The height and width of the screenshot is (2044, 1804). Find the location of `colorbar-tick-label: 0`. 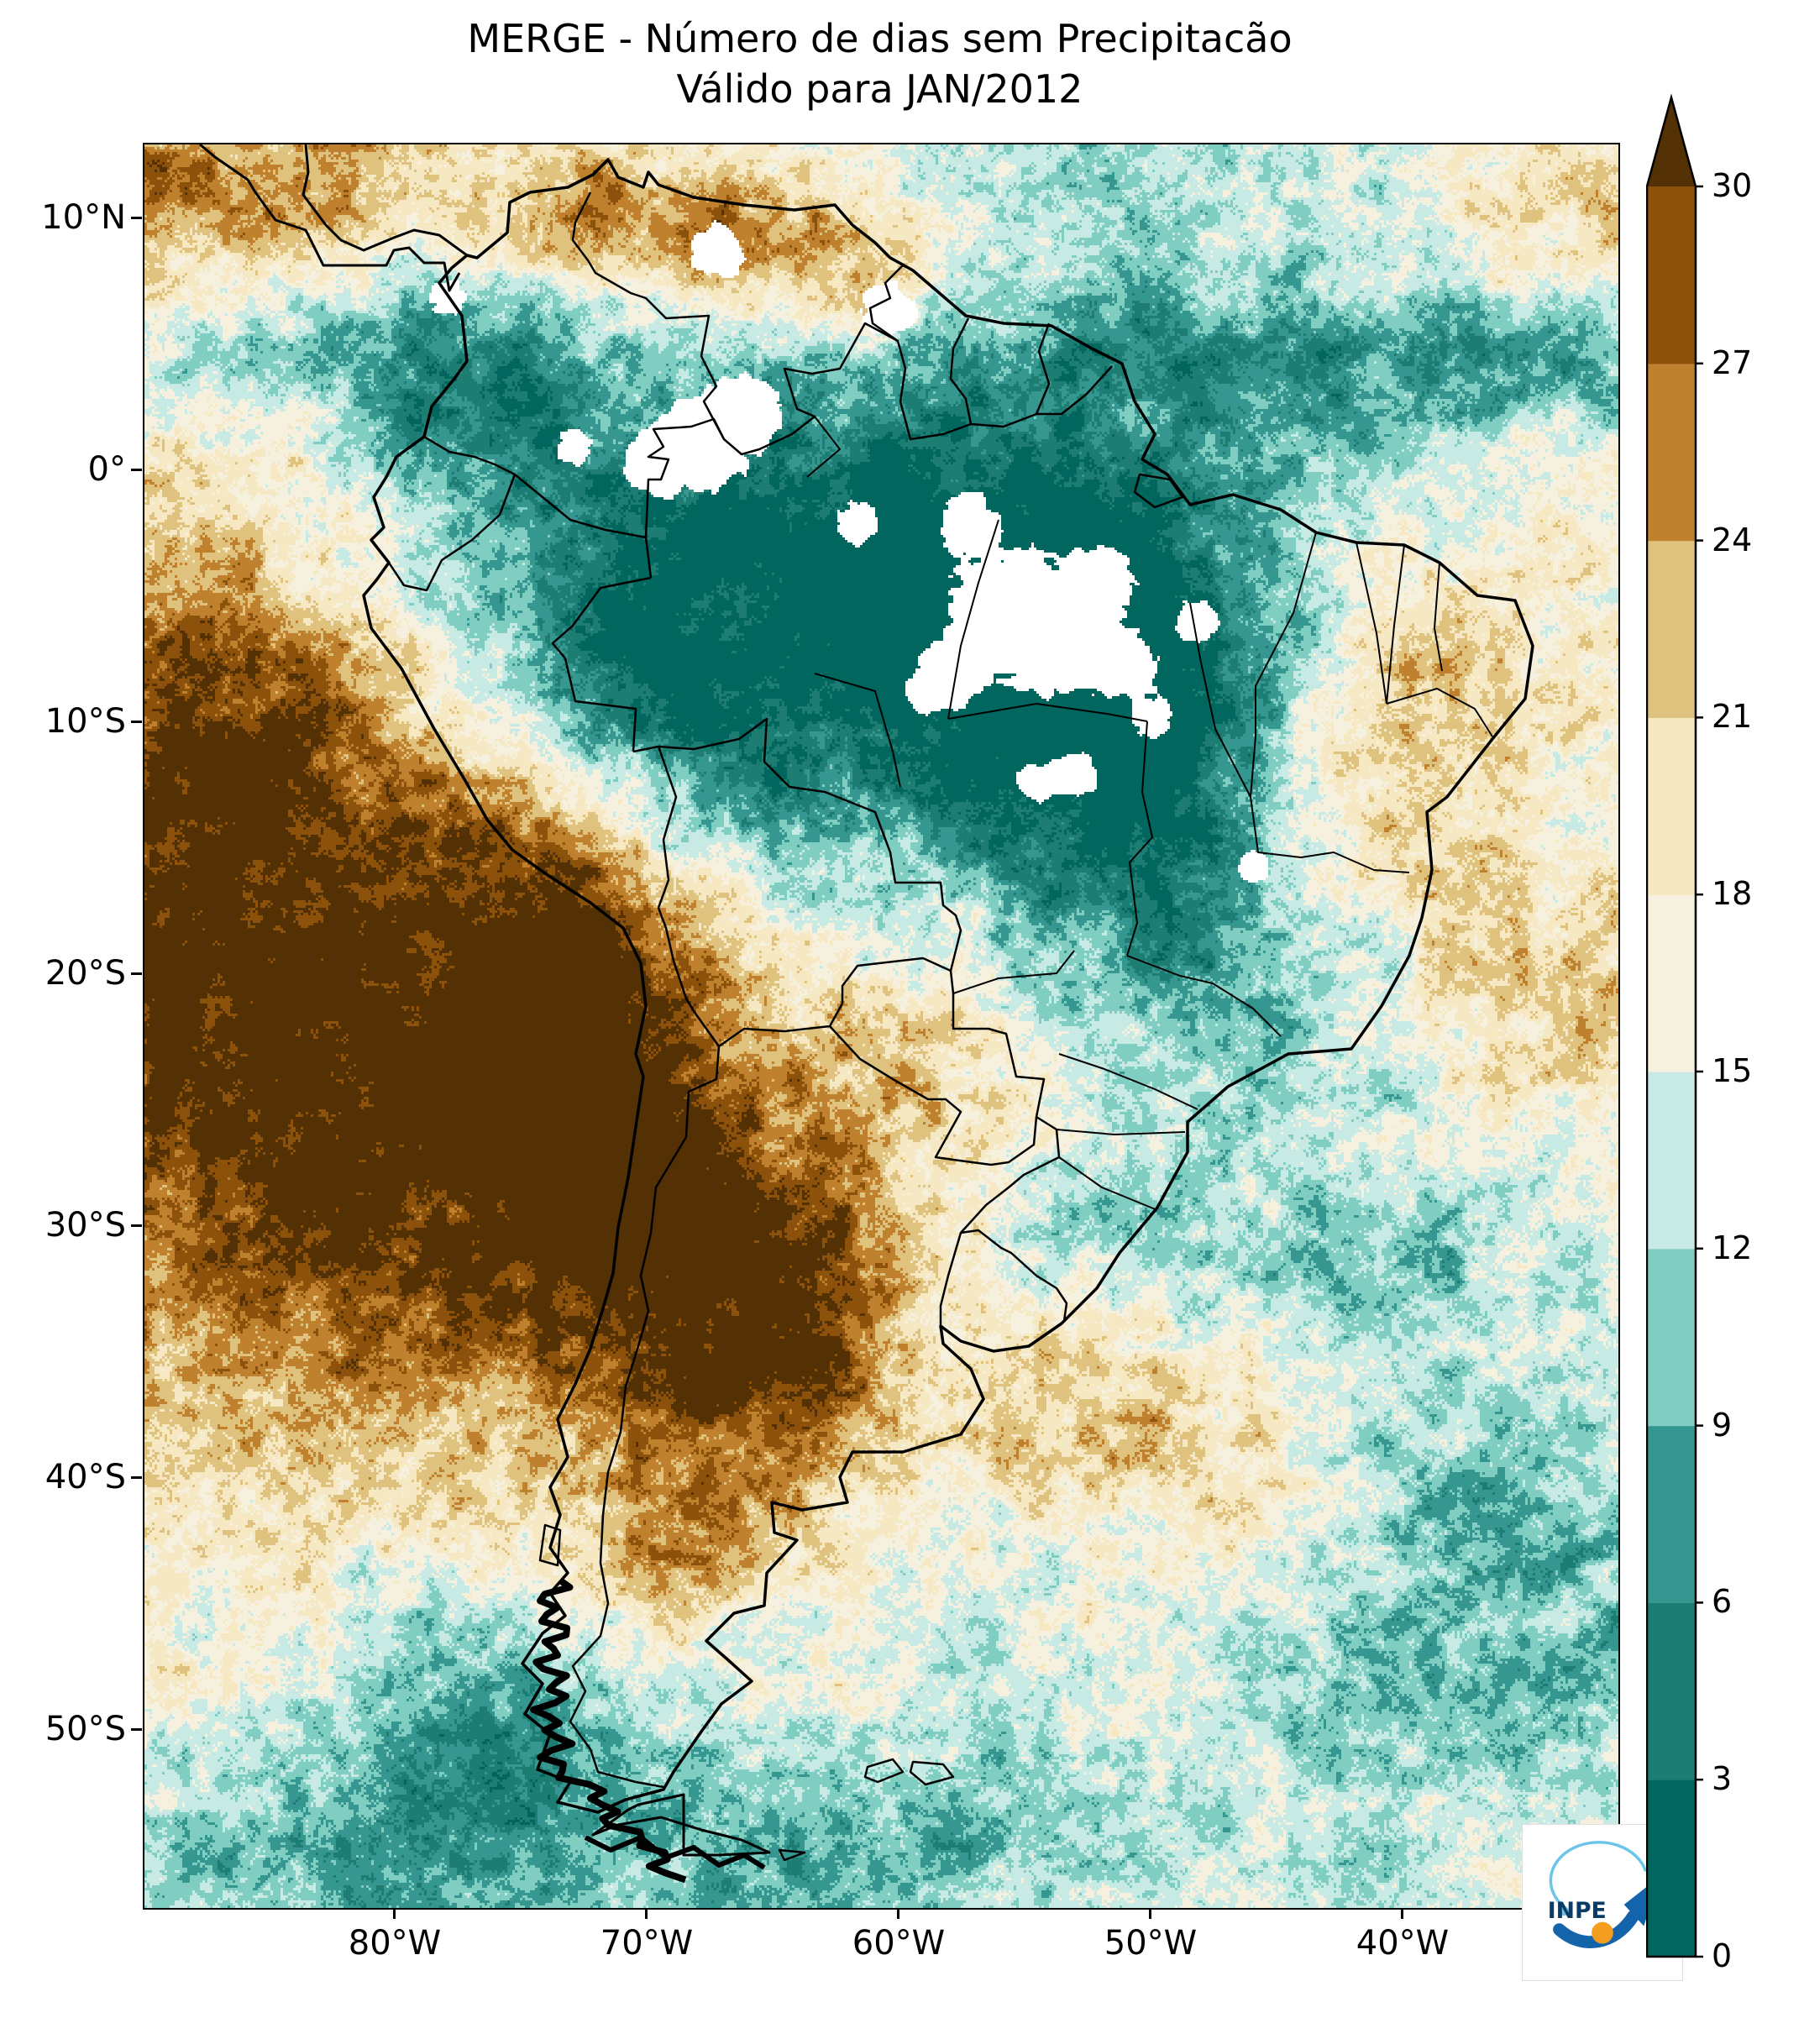

colorbar-tick-label: 0 is located at coordinates (1722, 1955).